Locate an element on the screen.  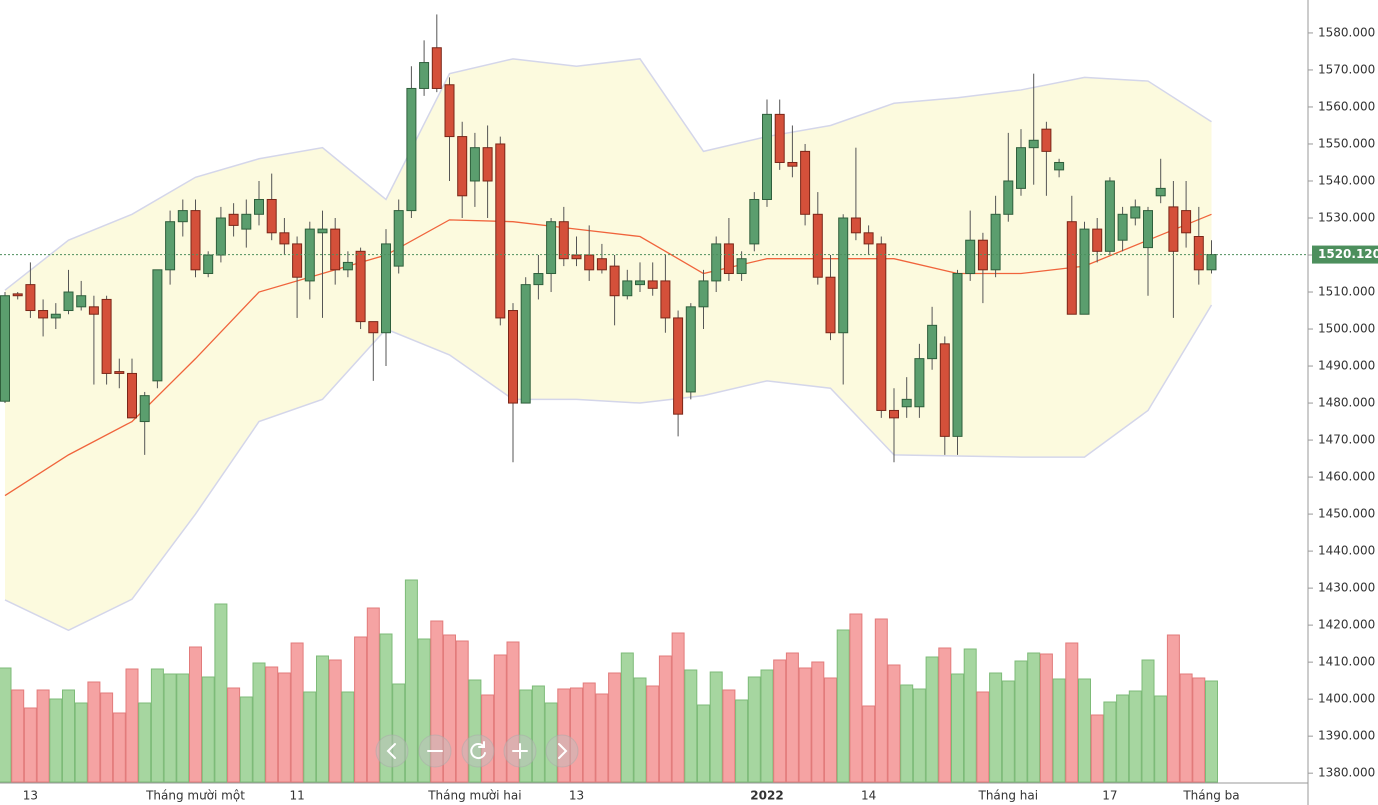
y-tick-label: 1470.000 is located at coordinates (1346, 440).